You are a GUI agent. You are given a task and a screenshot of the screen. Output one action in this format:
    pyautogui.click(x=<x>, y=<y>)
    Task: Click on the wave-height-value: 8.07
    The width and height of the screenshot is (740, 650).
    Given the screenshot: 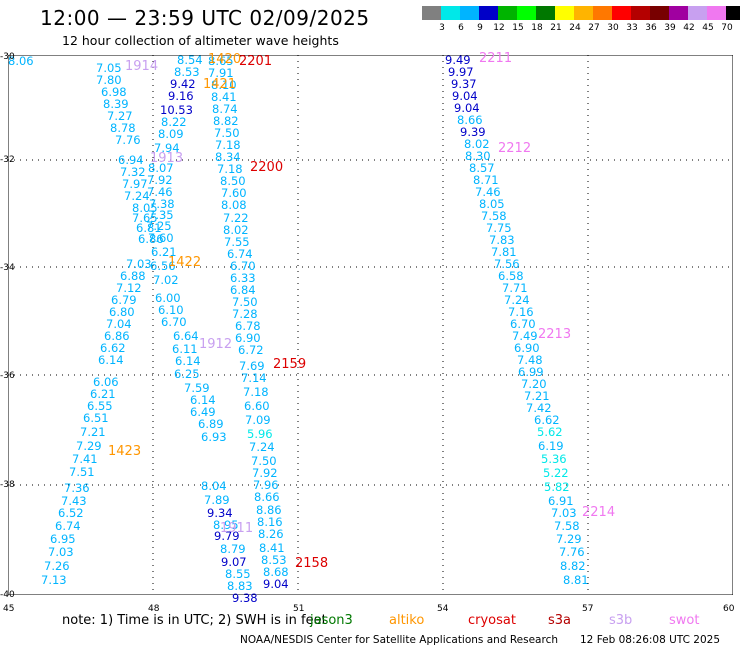 What is the action you would take?
    pyautogui.click(x=161, y=168)
    